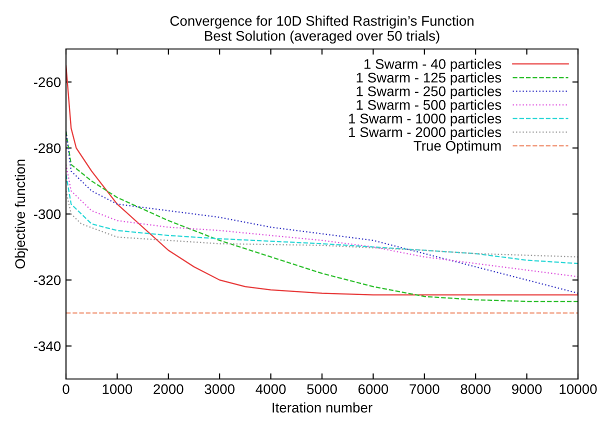 Image resolution: width=604 pixels, height=434 pixels. Describe the element at coordinates (47, 346) in the screenshot. I see `y-tick-label: -340` at that location.